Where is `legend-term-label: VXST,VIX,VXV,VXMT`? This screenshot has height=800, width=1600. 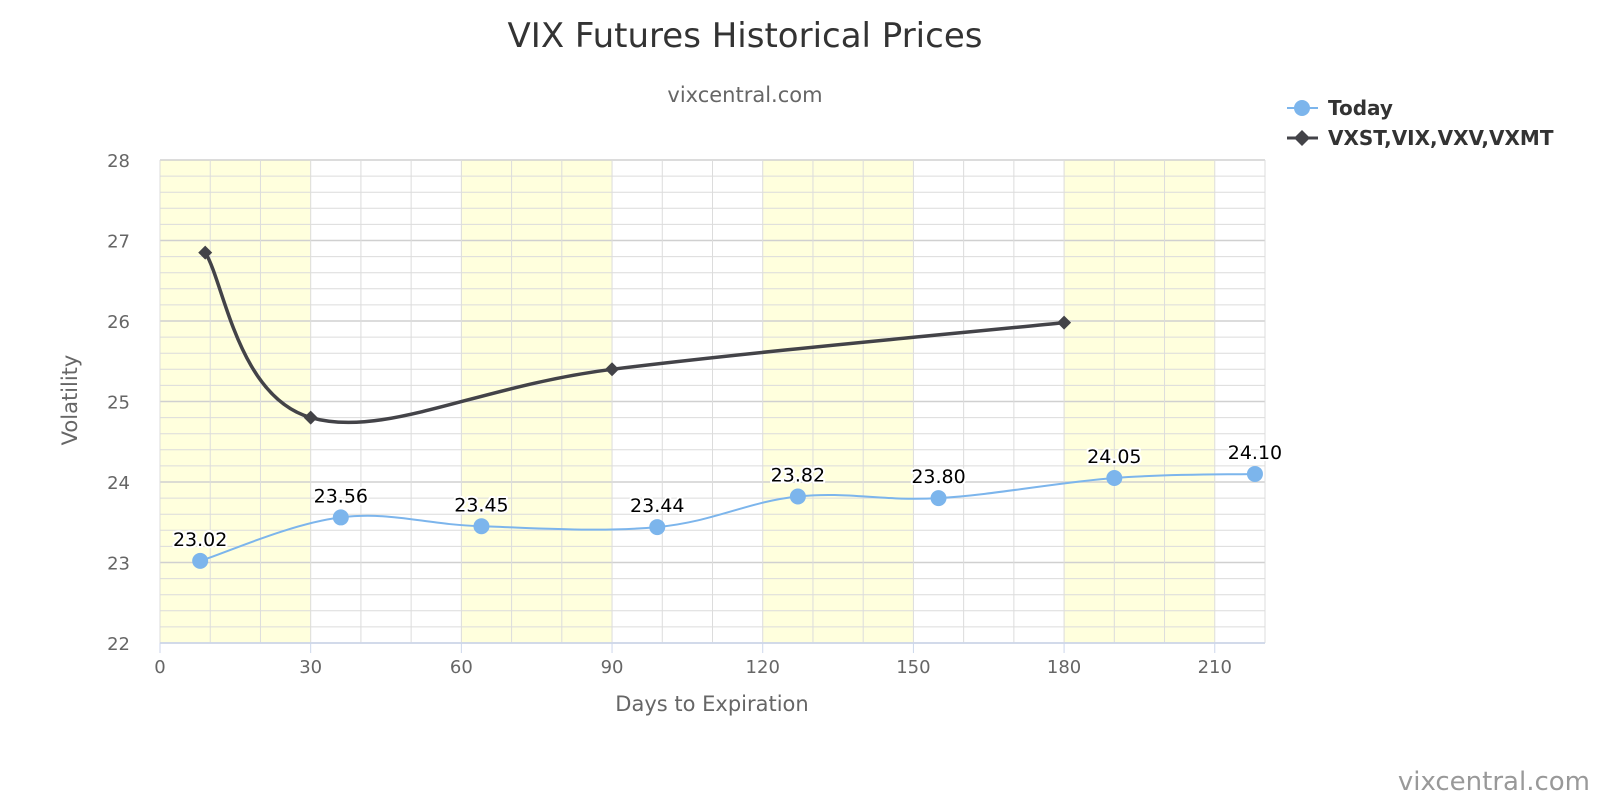 legend-term-label: VXST,VIX,VXV,VXMT is located at coordinates (1441, 138).